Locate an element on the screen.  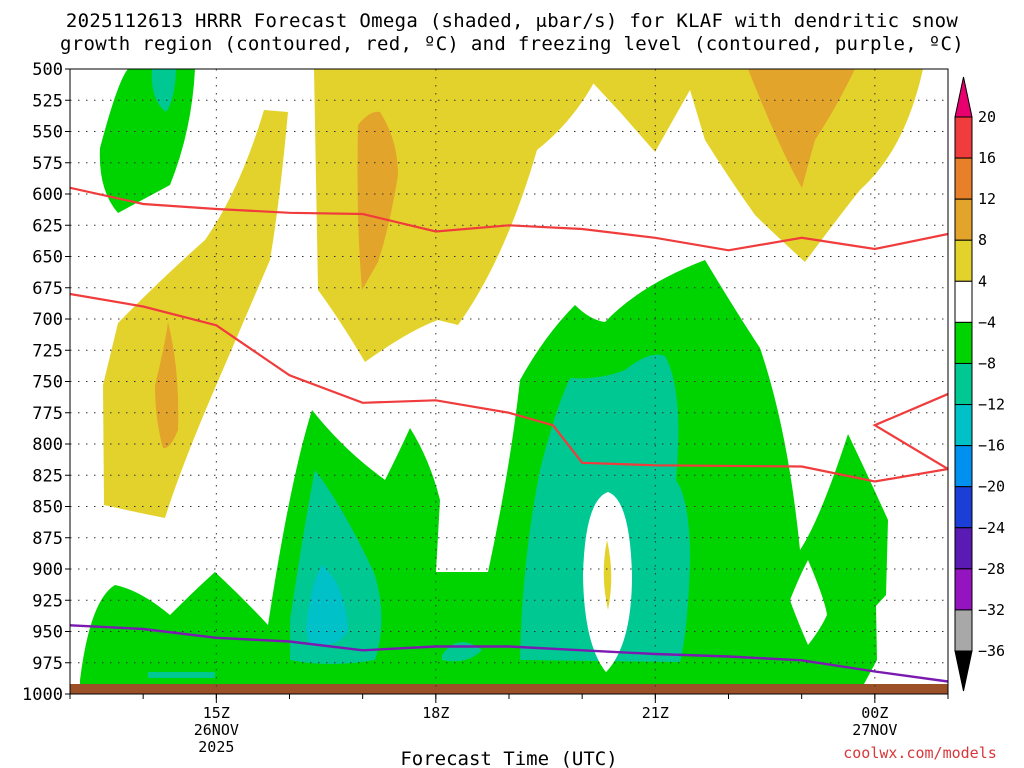
colorbar-top-triangle is located at coordinates (963, 97).